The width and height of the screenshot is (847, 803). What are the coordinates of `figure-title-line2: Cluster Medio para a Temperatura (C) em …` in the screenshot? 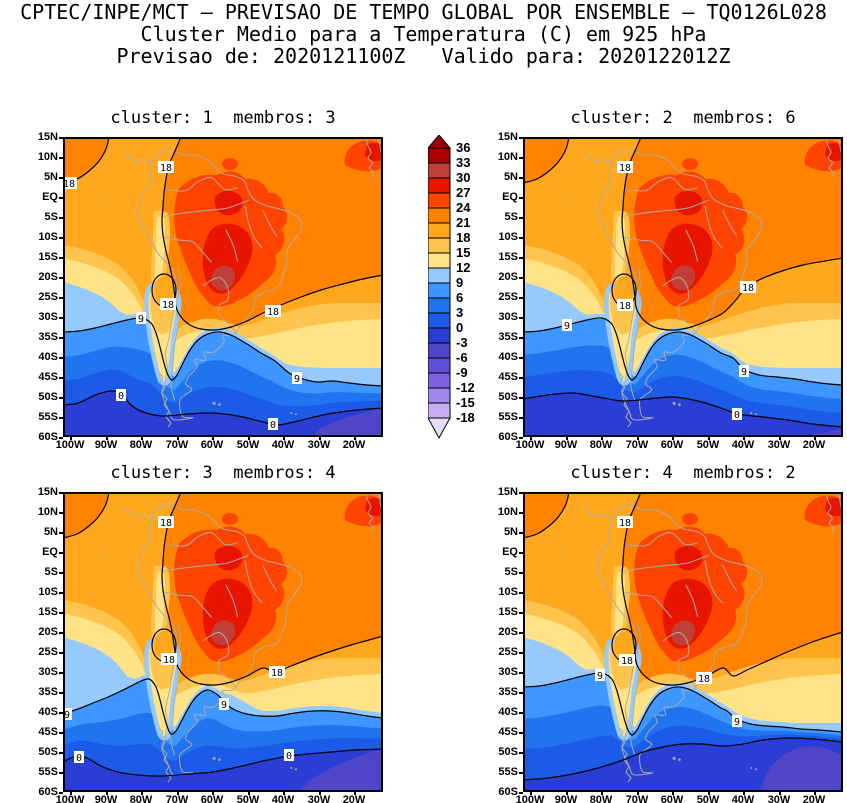 It's located at (423, 34).